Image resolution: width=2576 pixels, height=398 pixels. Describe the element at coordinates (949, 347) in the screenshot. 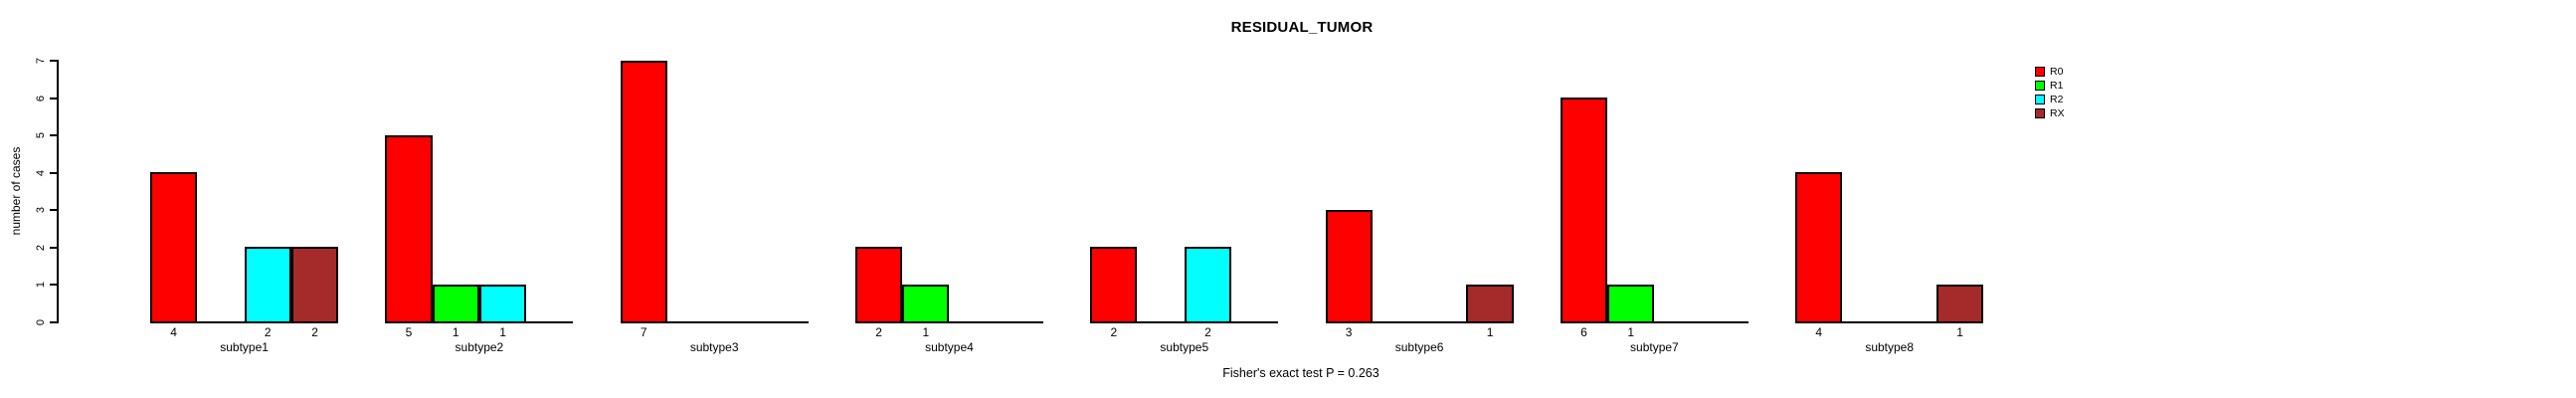

I see `group-label-subtype4: subtype4` at that location.